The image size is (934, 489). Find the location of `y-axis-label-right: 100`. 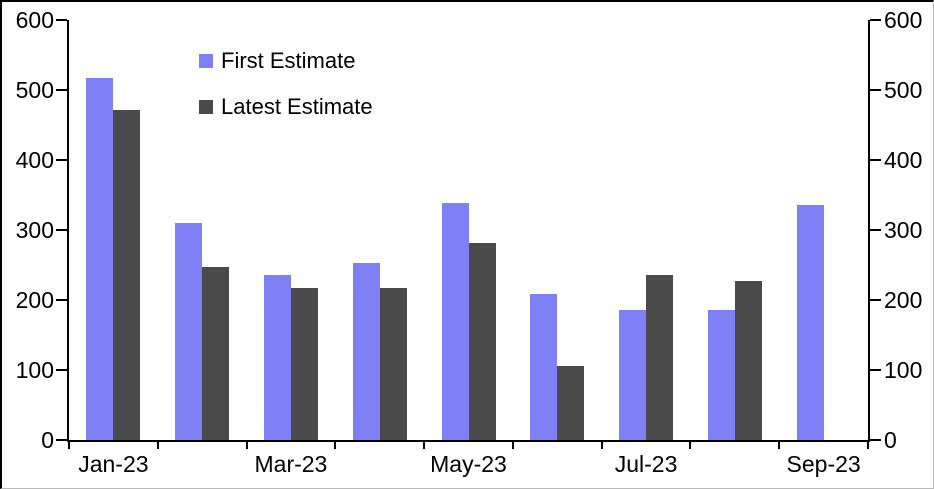

y-axis-label-right: 100 is located at coordinates (903, 370).